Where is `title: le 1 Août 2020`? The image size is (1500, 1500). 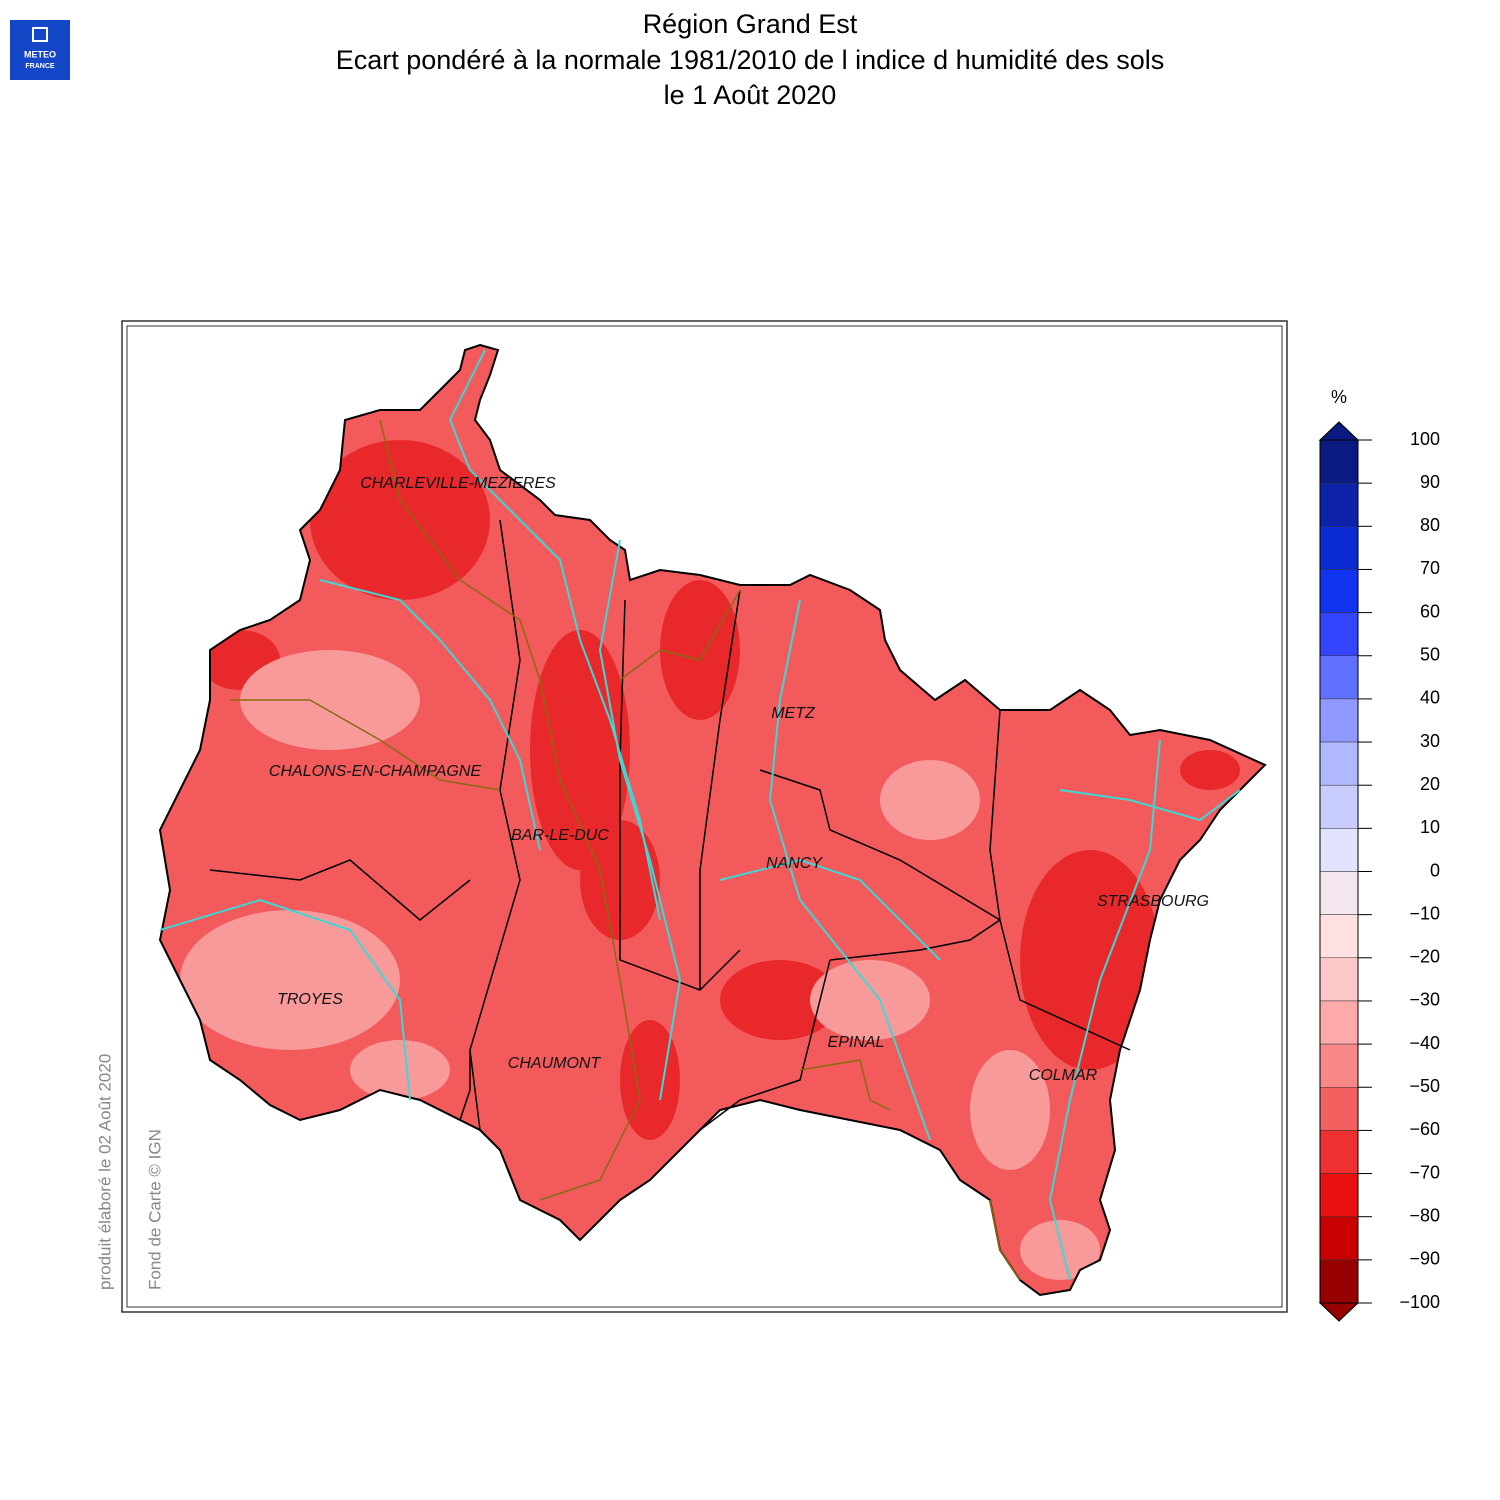
title: le 1 Août 2020 is located at coordinates (750, 95).